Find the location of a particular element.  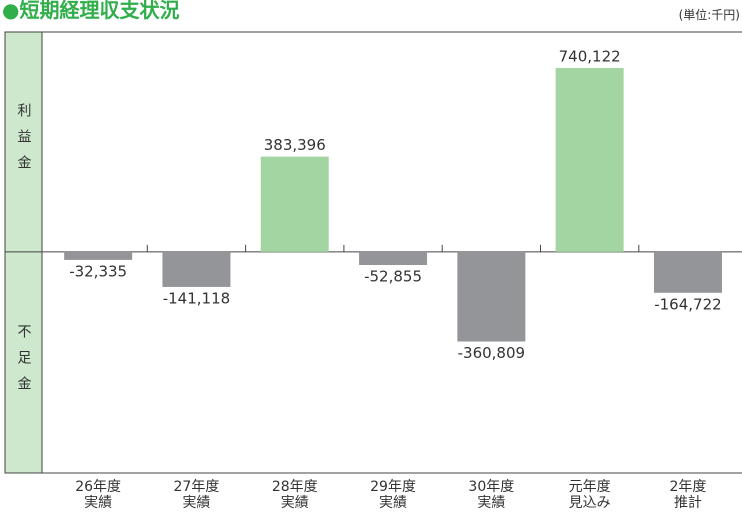

side-label: 不足金 is located at coordinates (23, 362).